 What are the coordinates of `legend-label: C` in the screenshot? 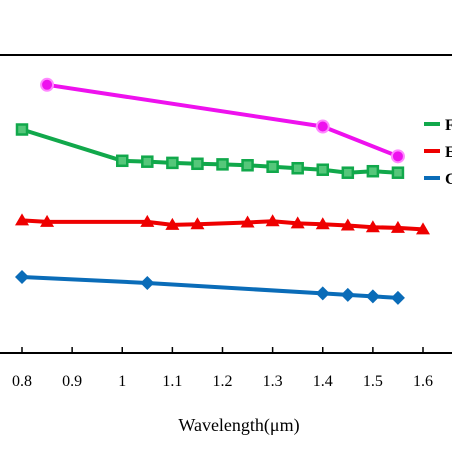 It's located at (448, 179).